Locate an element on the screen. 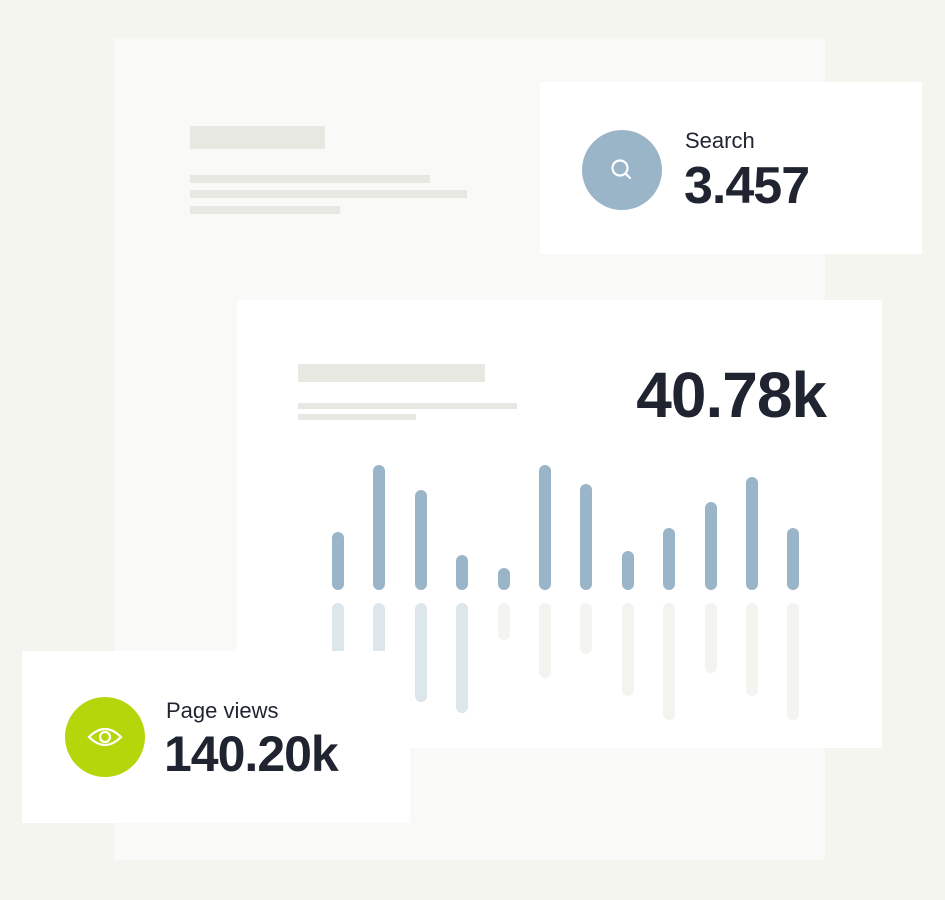  pageviews-label: Page views is located at coordinates (222, 710).